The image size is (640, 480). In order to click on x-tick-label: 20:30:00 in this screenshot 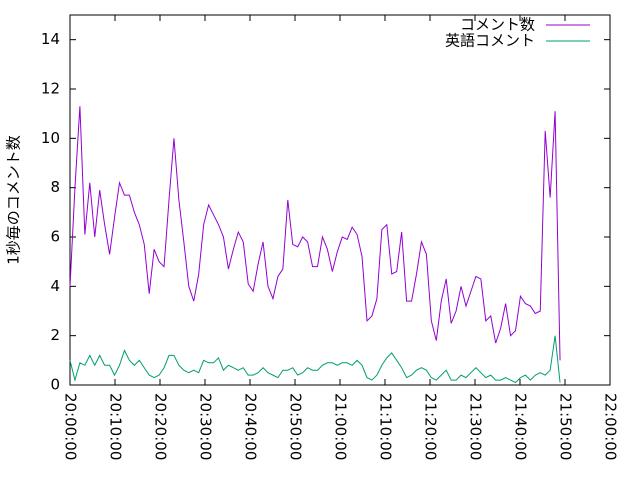, I will do `click(206, 426)`.